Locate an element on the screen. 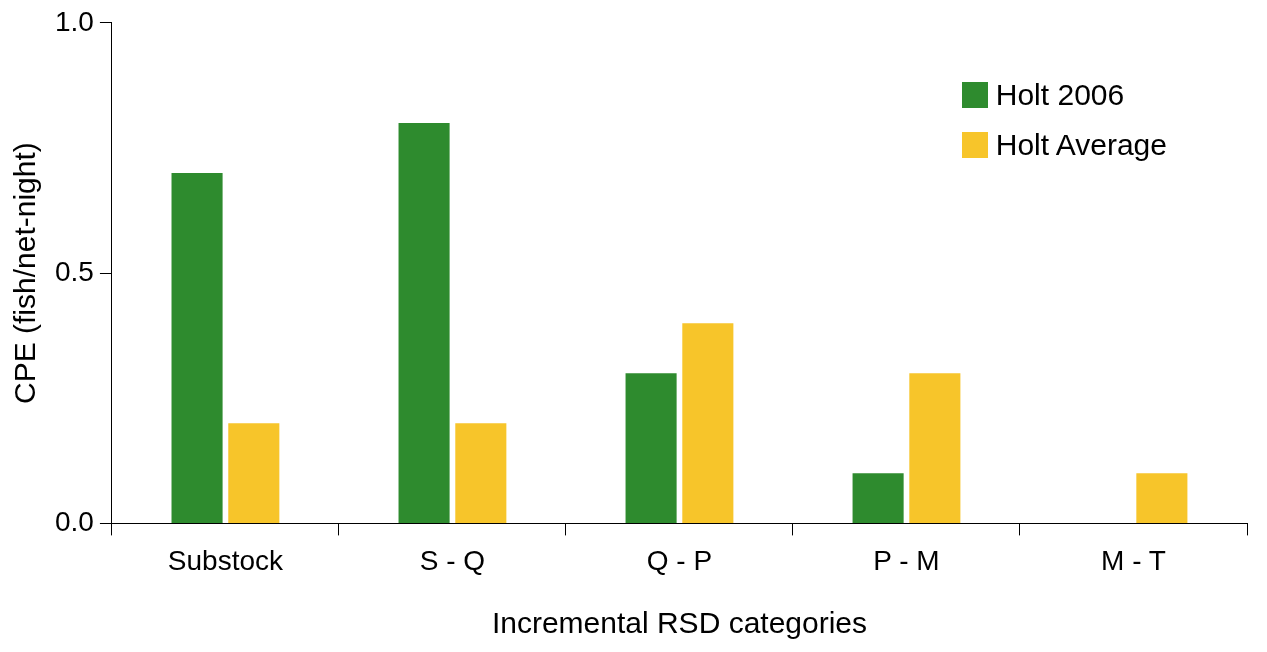  y-axis-title: CPE (fish/net-night) is located at coordinates (25, 273).